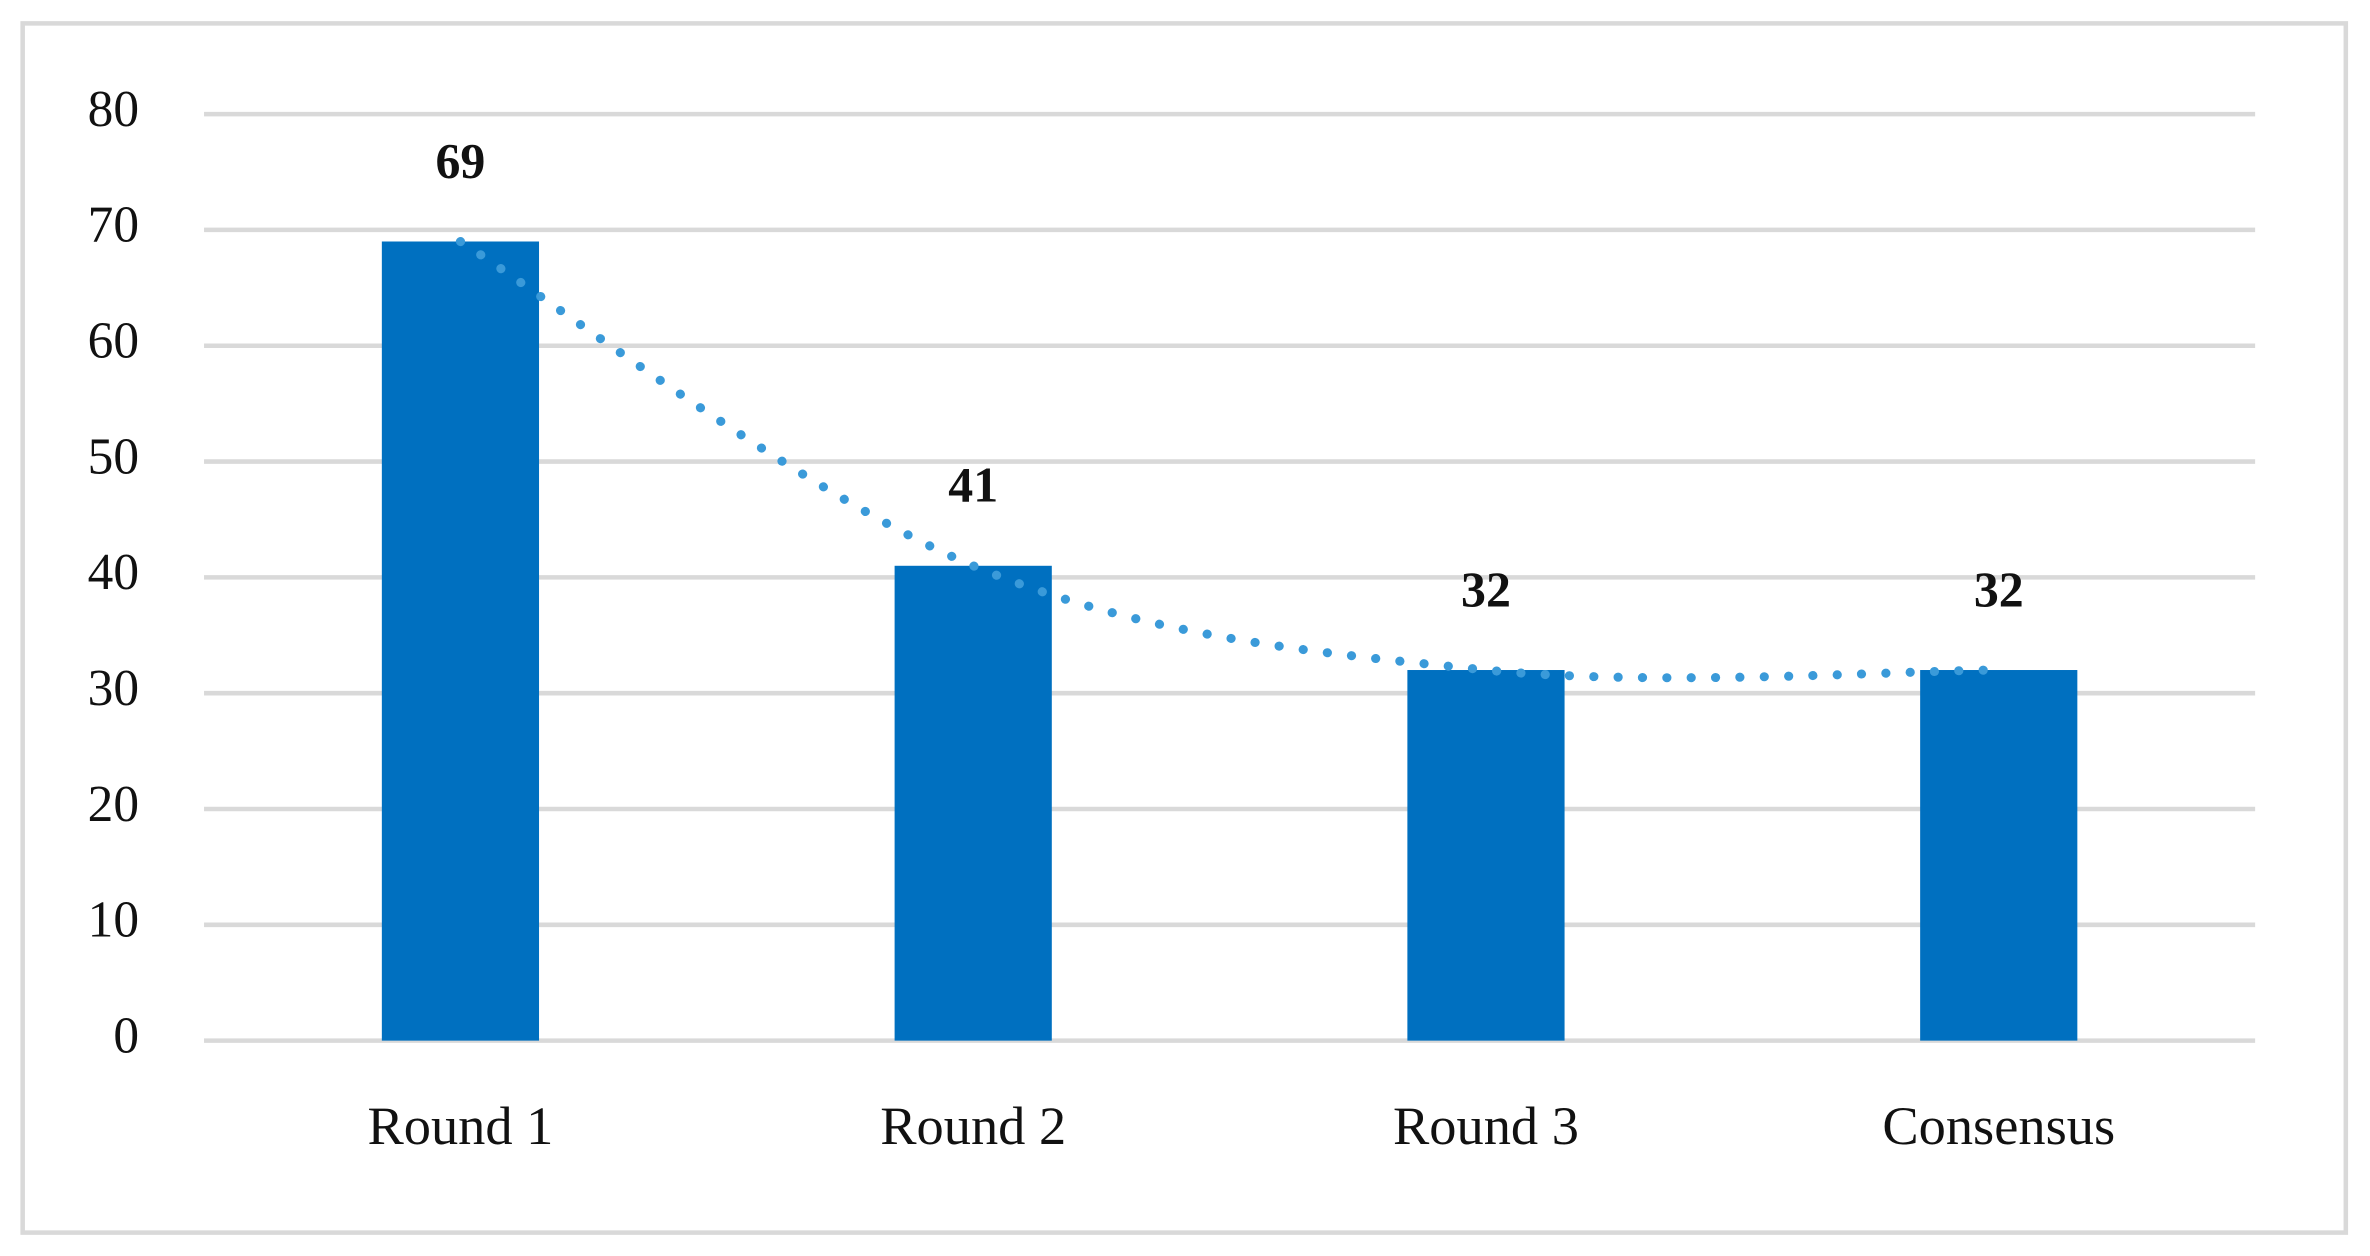 The height and width of the screenshot is (1256, 2370). What do you see at coordinates (1486, 1126) in the screenshot?
I see `x-tick-label: Round 3` at bounding box center [1486, 1126].